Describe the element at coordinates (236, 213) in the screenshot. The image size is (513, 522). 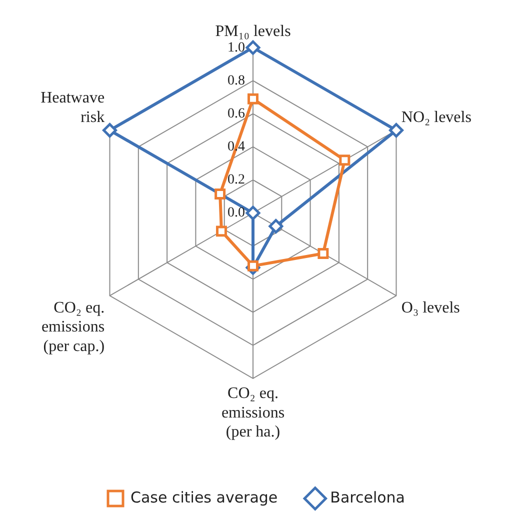
I see `y-tick-label: 0.0` at that location.